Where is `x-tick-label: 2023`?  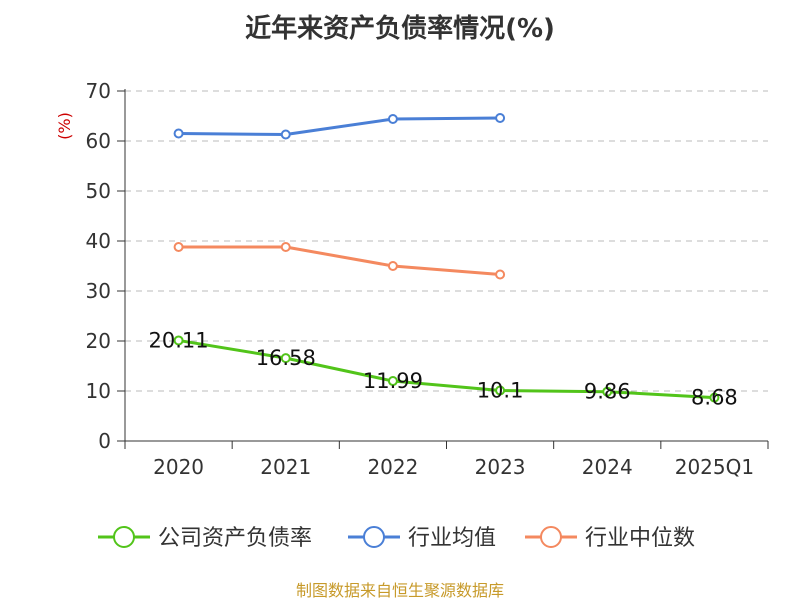
x-tick-label: 2023 is located at coordinates (500, 467).